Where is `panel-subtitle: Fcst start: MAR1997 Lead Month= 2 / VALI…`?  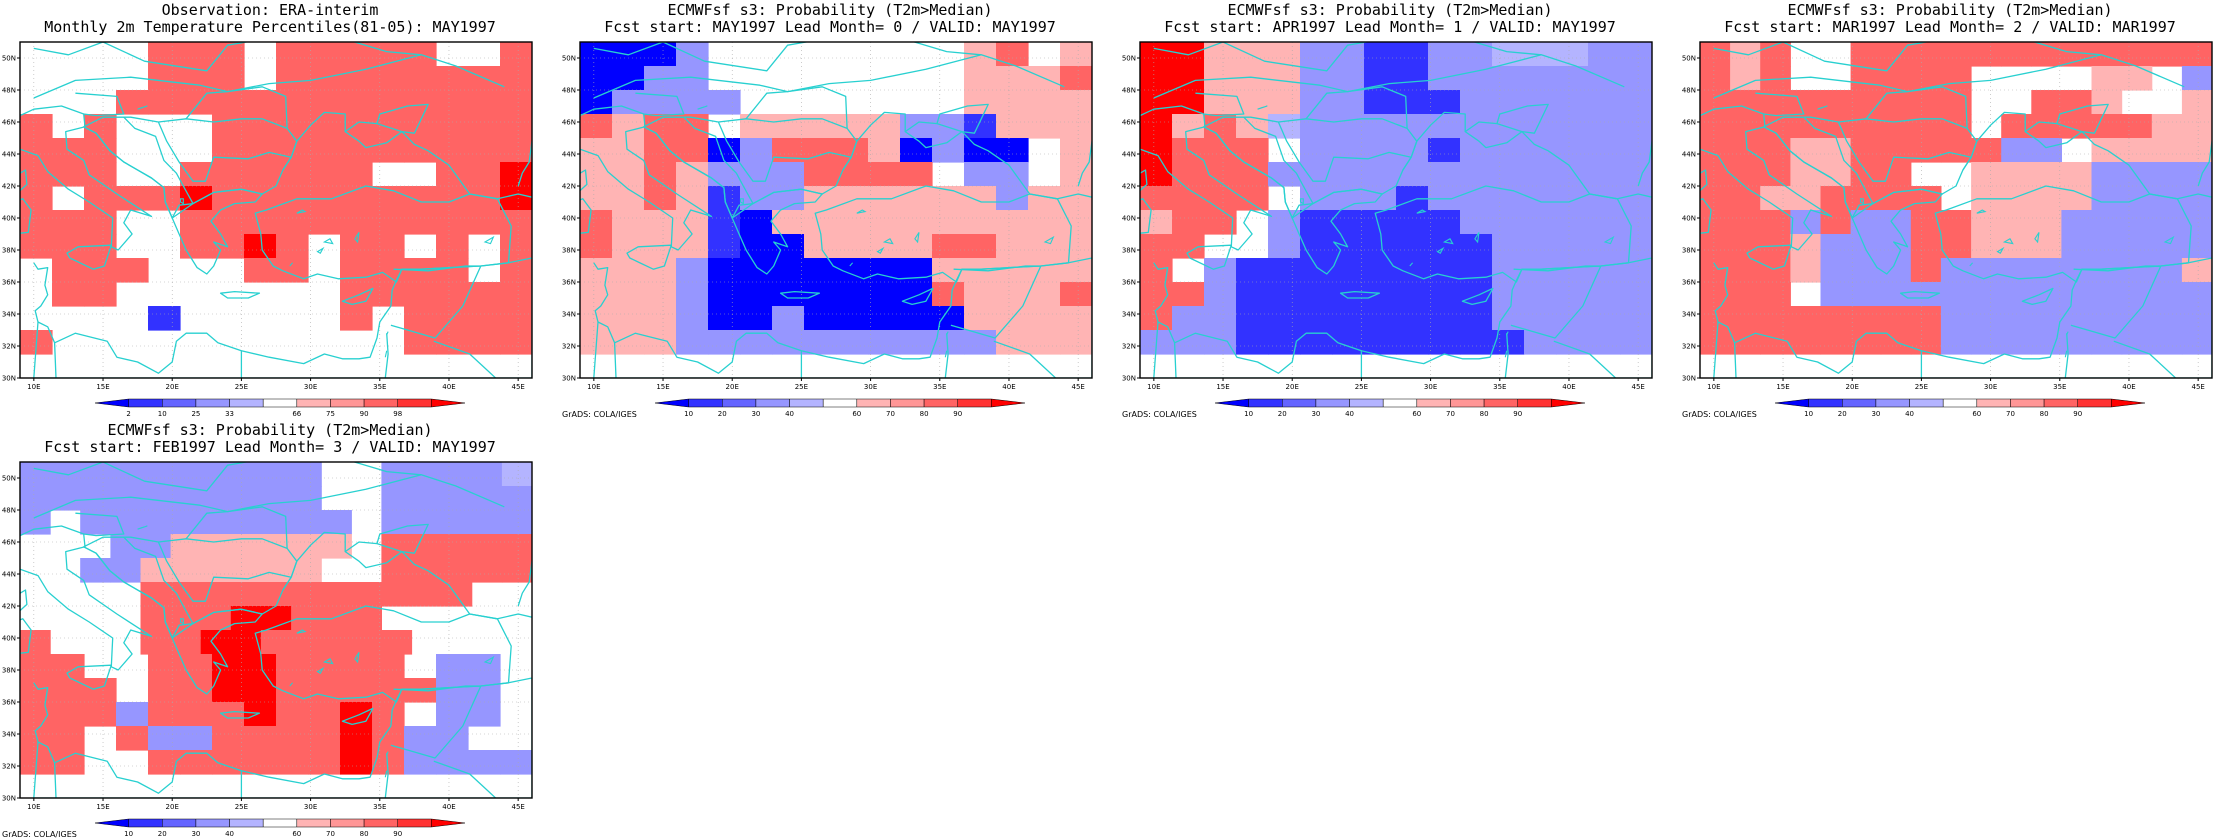 panel-subtitle: Fcst start: MAR1997 Lead Month= 2 / VALI… is located at coordinates (1950, 27).